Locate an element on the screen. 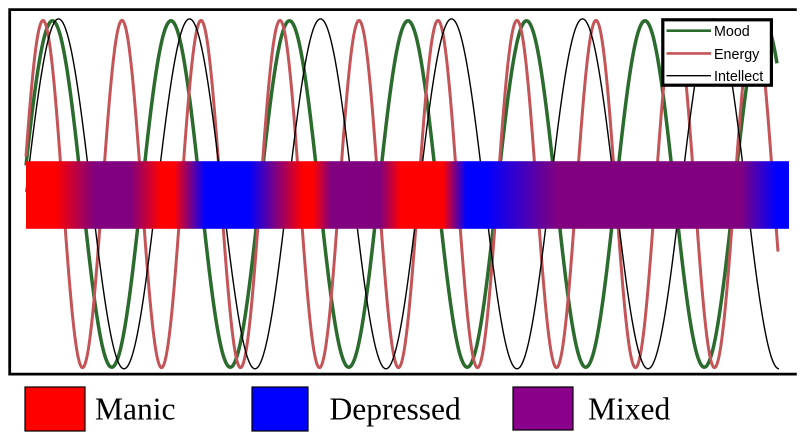 This screenshot has width=801, height=441. svg-text: Mood is located at coordinates (732, 32).